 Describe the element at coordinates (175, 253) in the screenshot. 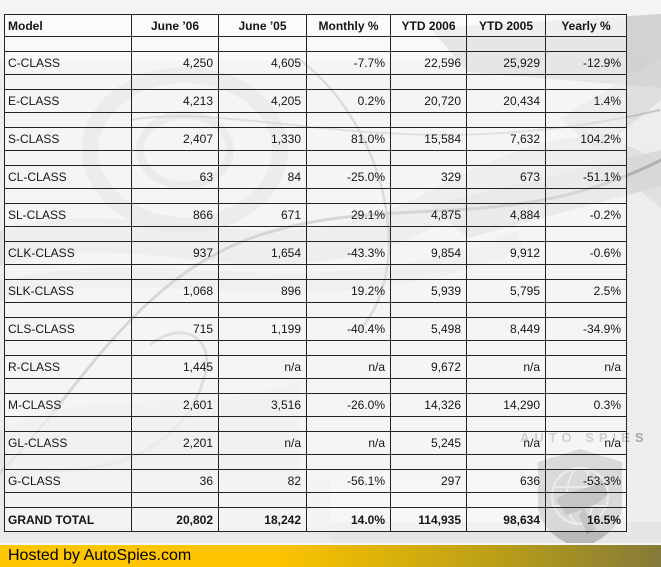

I see `value-cell: 937` at that location.